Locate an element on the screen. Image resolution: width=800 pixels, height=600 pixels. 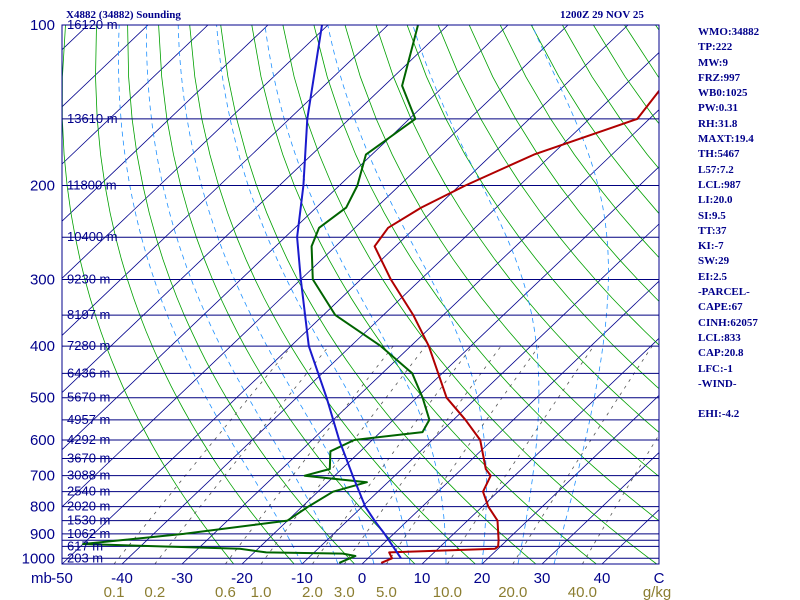
temperature-tick-label: 20 is located at coordinates (482, 578).